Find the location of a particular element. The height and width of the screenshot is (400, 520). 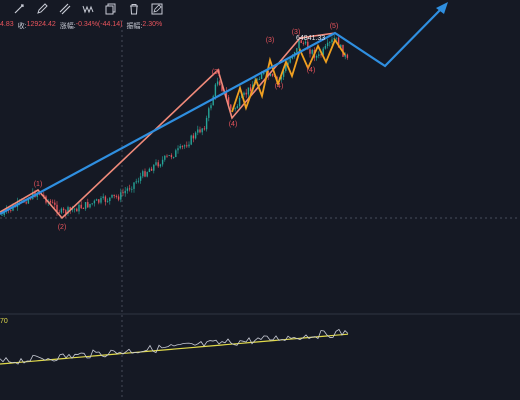

oscillator-line is located at coordinates (174, 346).